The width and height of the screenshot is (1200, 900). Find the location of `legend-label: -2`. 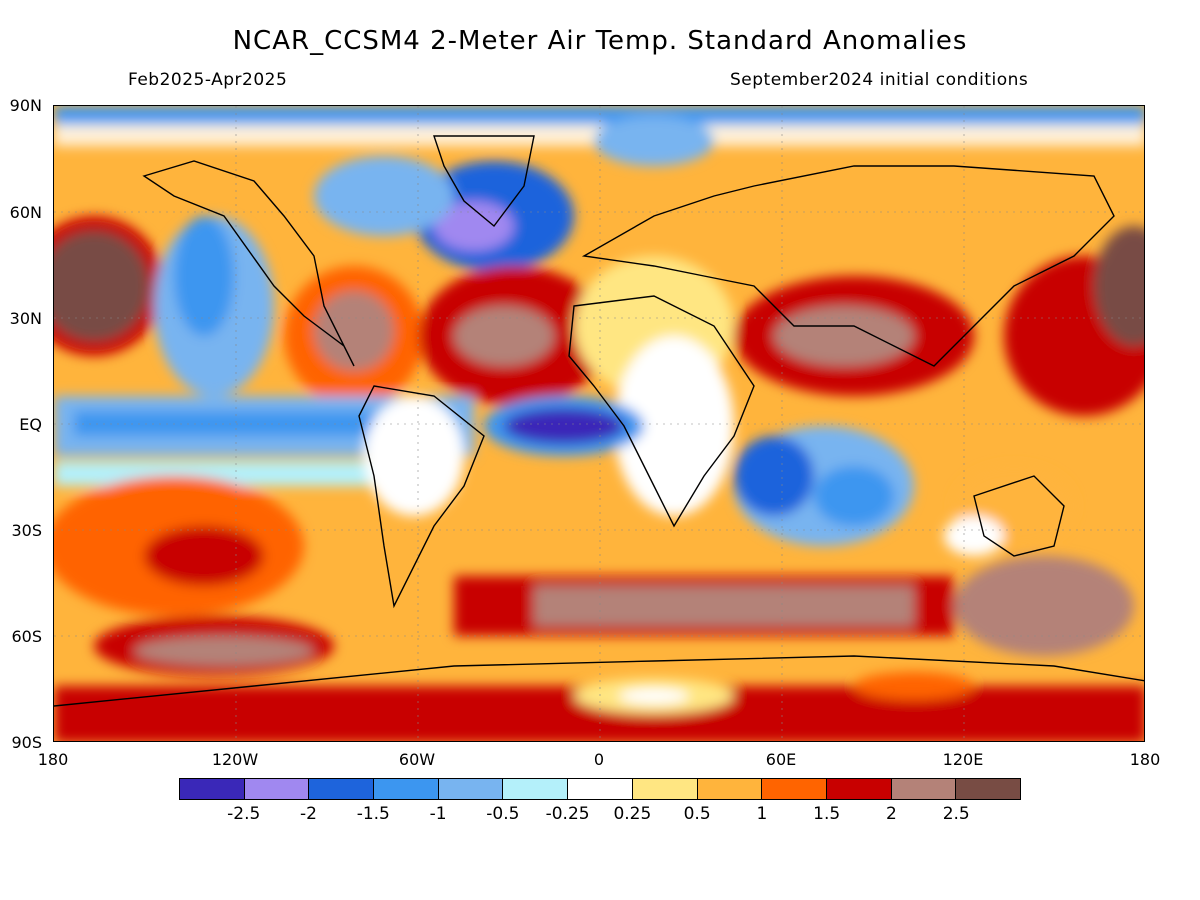

legend-label: -2 is located at coordinates (308, 814).